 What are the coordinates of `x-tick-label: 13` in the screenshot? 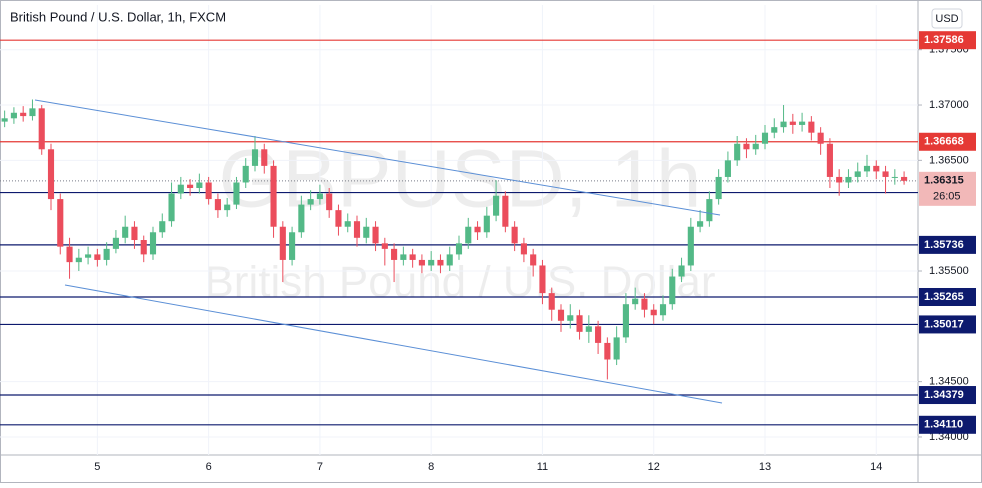 It's located at (765, 467).